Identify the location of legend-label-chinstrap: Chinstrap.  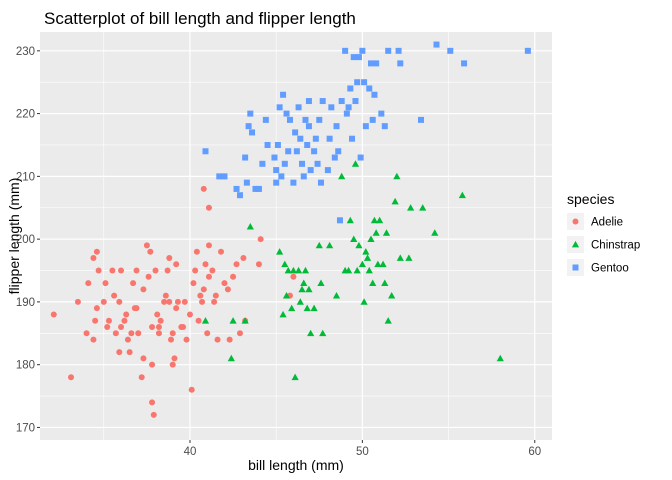
(615, 246).